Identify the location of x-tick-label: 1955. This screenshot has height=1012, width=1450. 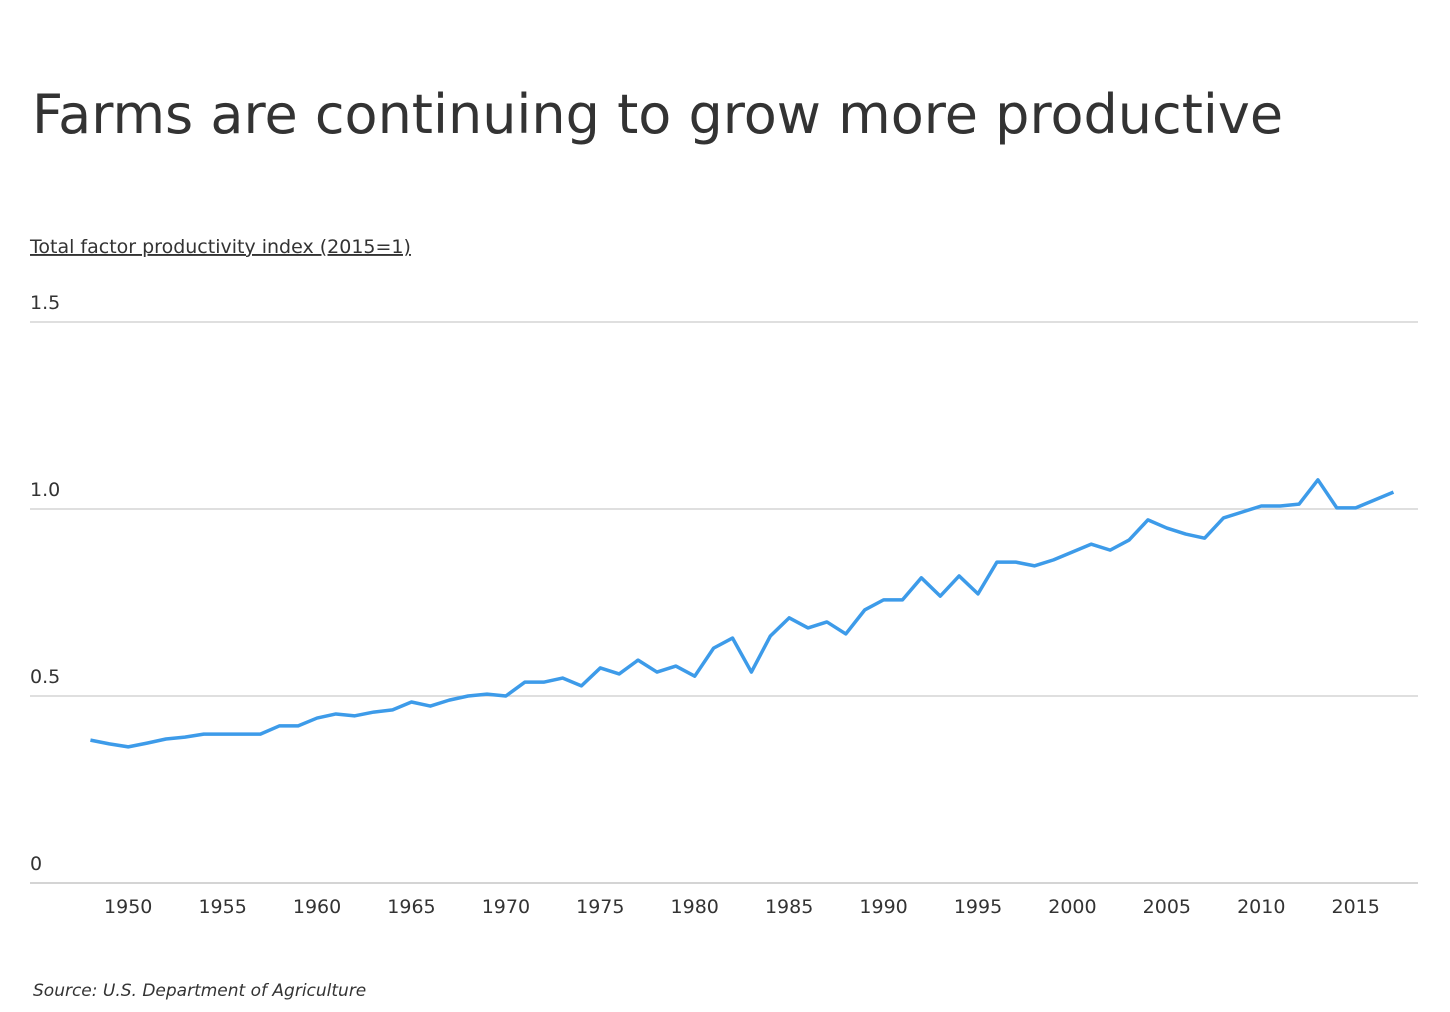
(222, 907).